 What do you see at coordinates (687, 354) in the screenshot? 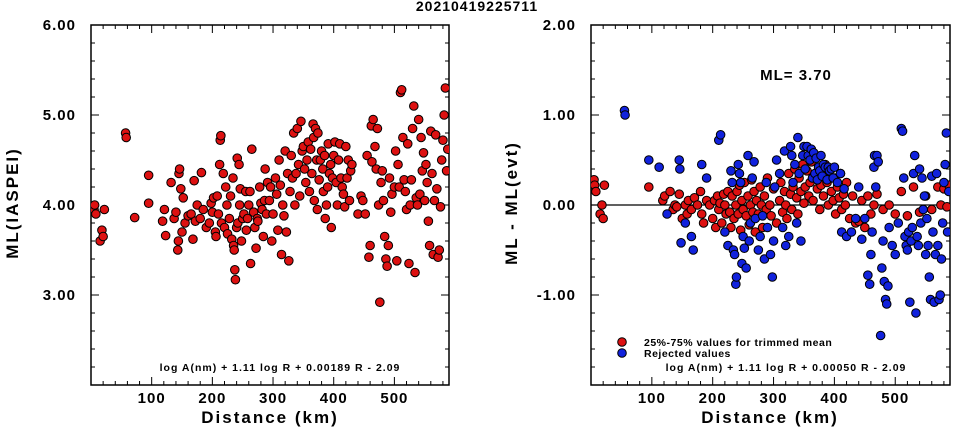
I see `legend-label-rejected: Rejected values` at bounding box center [687, 354].